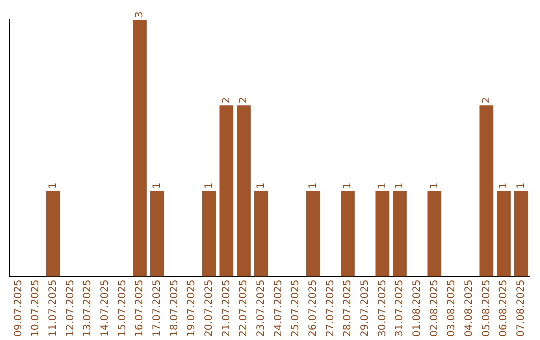  I want to click on x-tick-label: 14.07.2025, so click(105, 309).